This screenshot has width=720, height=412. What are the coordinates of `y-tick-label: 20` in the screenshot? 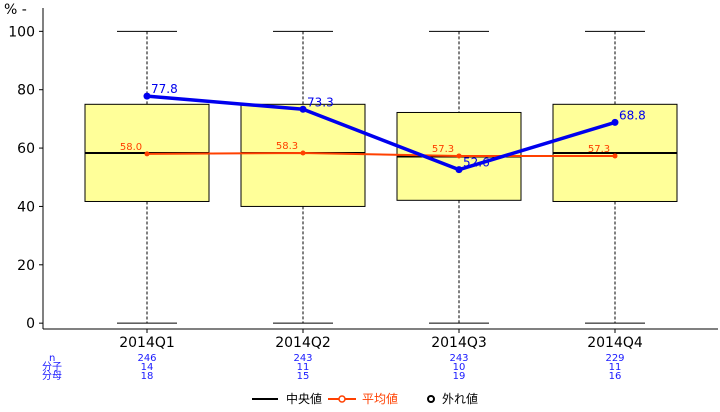 It's located at (26, 266).